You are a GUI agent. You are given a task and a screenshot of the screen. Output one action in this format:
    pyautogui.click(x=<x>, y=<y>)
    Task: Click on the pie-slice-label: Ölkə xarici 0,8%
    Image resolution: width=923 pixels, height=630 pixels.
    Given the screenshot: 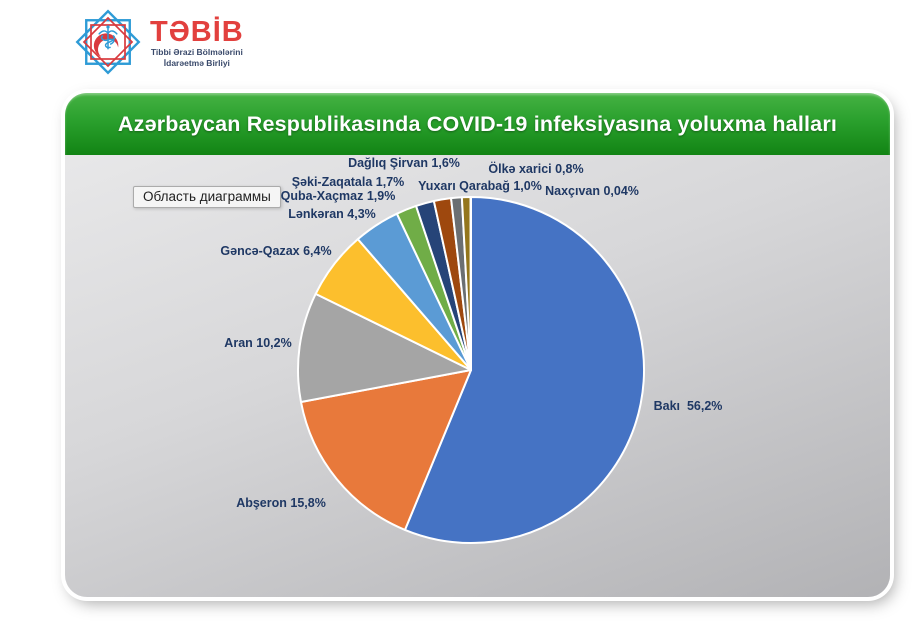 What is the action you would take?
    pyautogui.click(x=536, y=169)
    